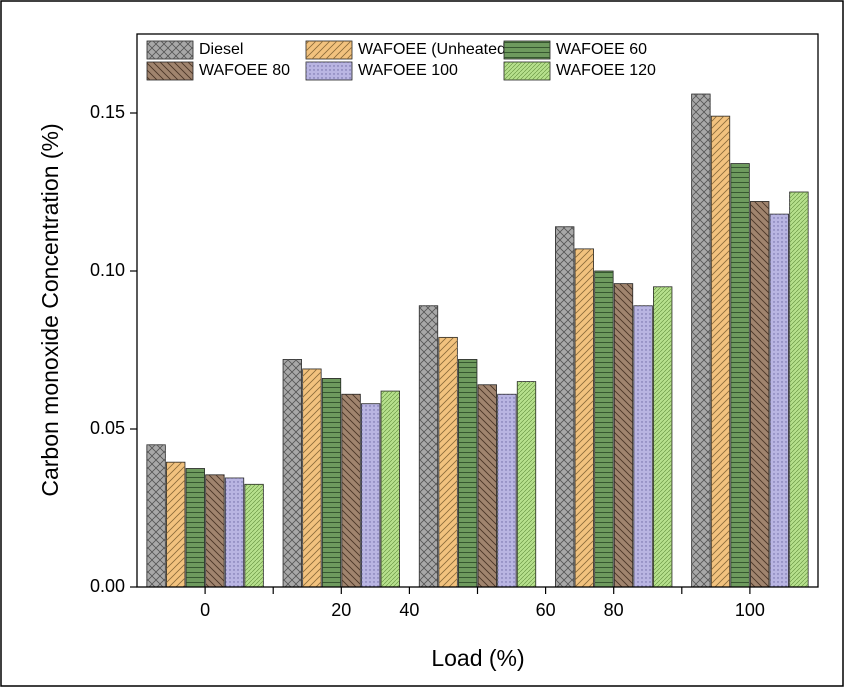  I want to click on y-axis-title: Carbon monoxide Concentration (%), so click(50, 309).